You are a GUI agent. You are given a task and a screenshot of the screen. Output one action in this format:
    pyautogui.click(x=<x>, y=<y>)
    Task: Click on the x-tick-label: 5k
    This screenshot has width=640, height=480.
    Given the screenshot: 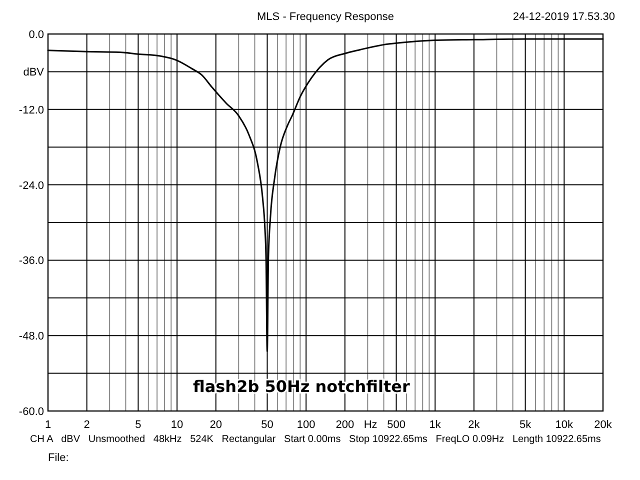 What is the action you would take?
    pyautogui.click(x=526, y=425)
    